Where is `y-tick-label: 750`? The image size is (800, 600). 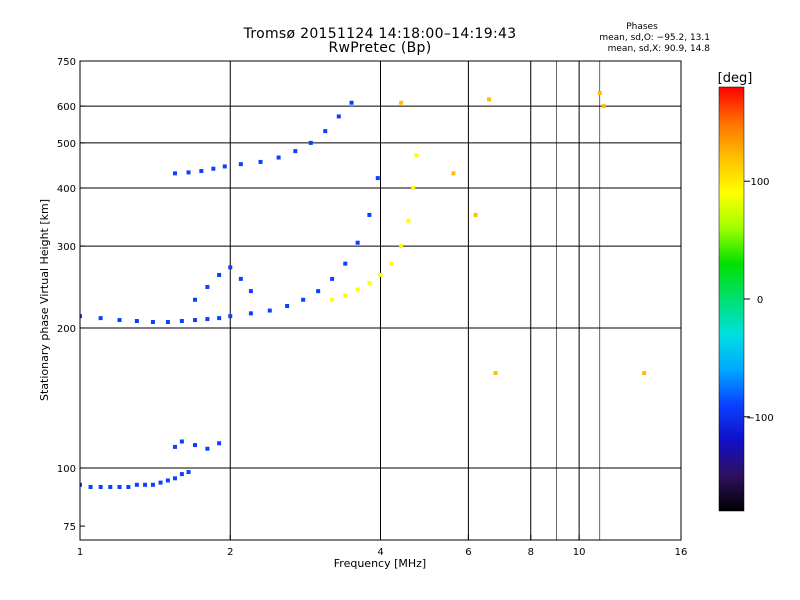
y-tick-label: 750 is located at coordinates (66, 62).